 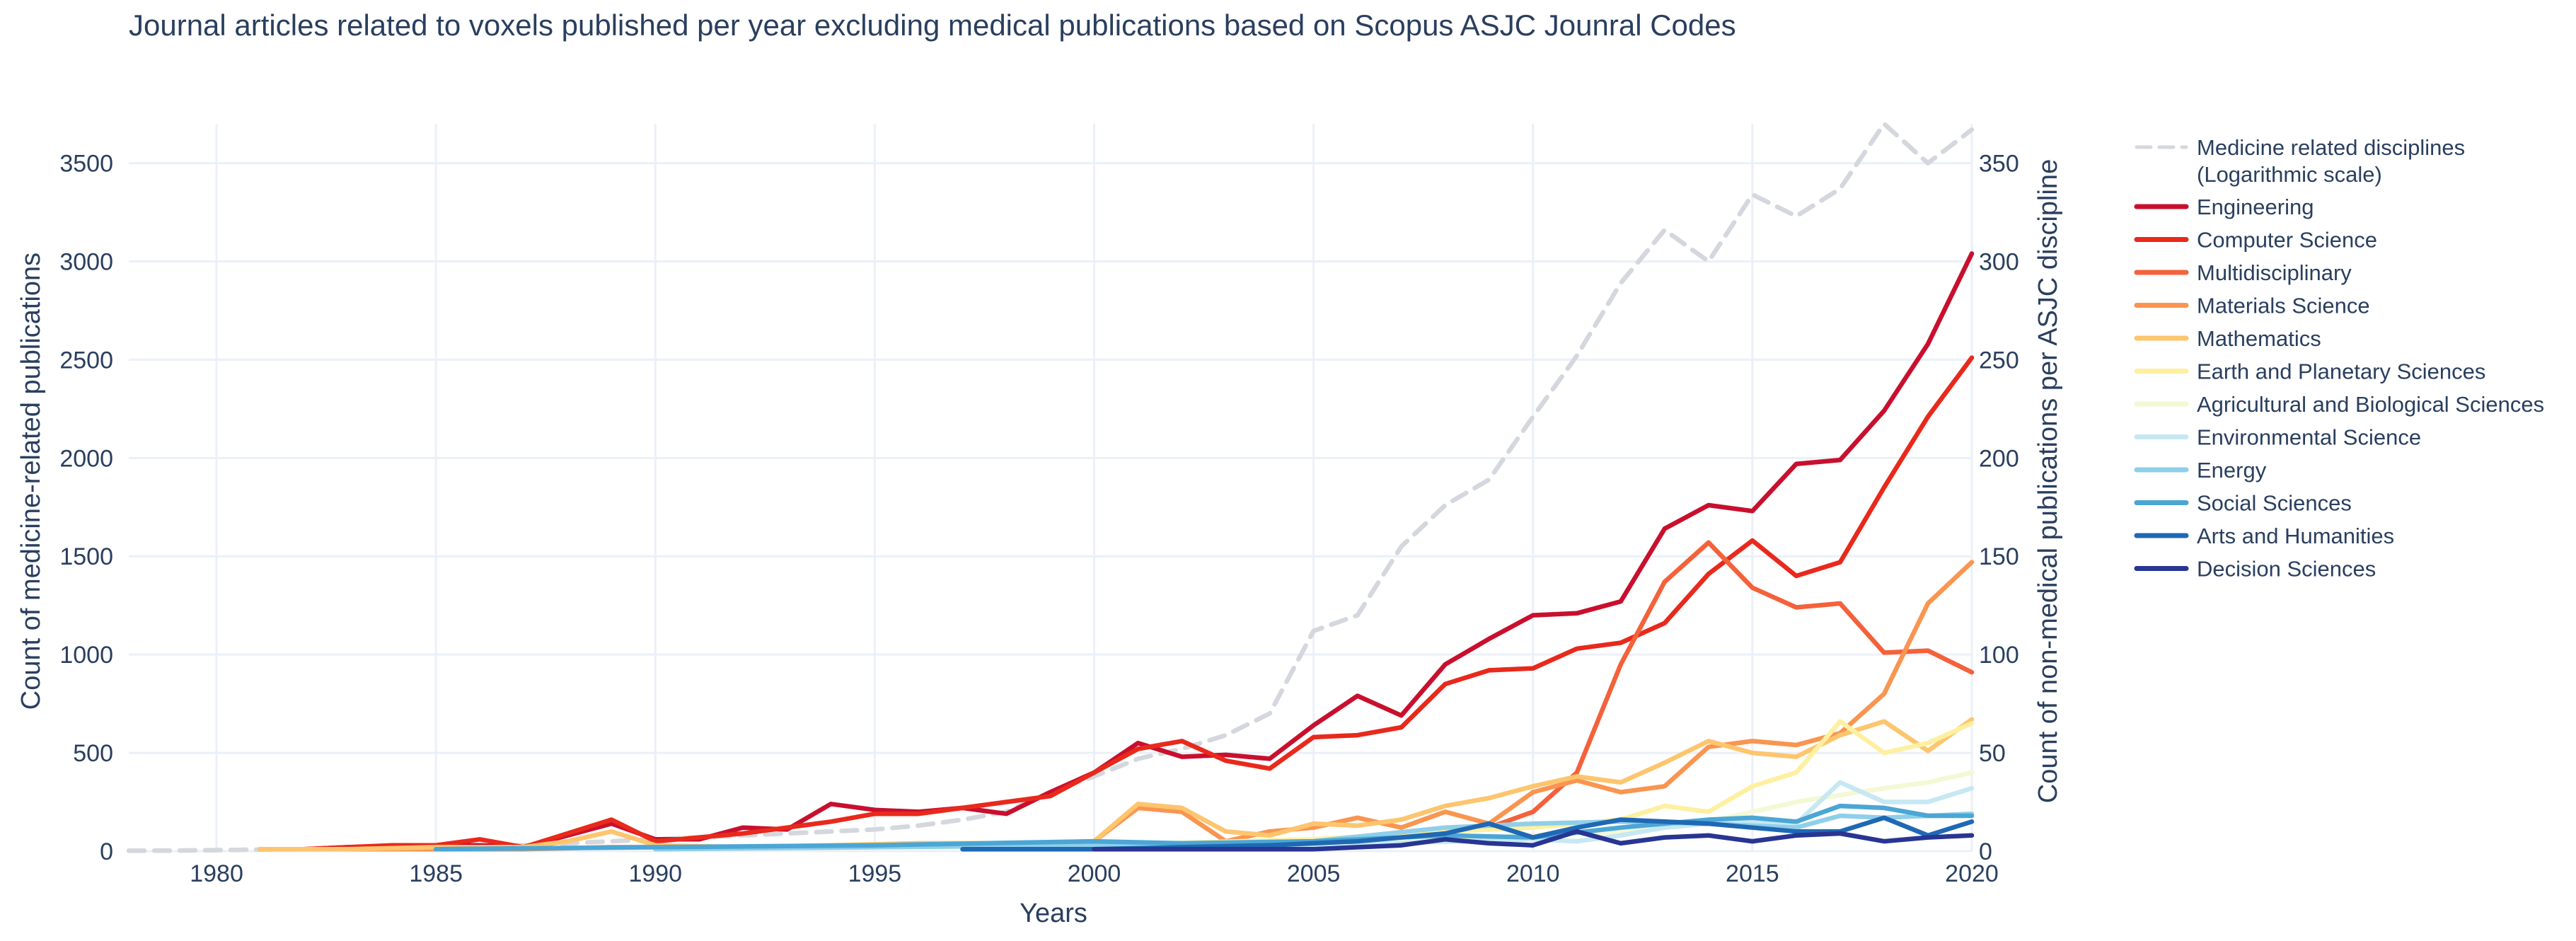 I want to click on legend-item-decision-sciences: Decision Sciences, so click(x=2255, y=569).